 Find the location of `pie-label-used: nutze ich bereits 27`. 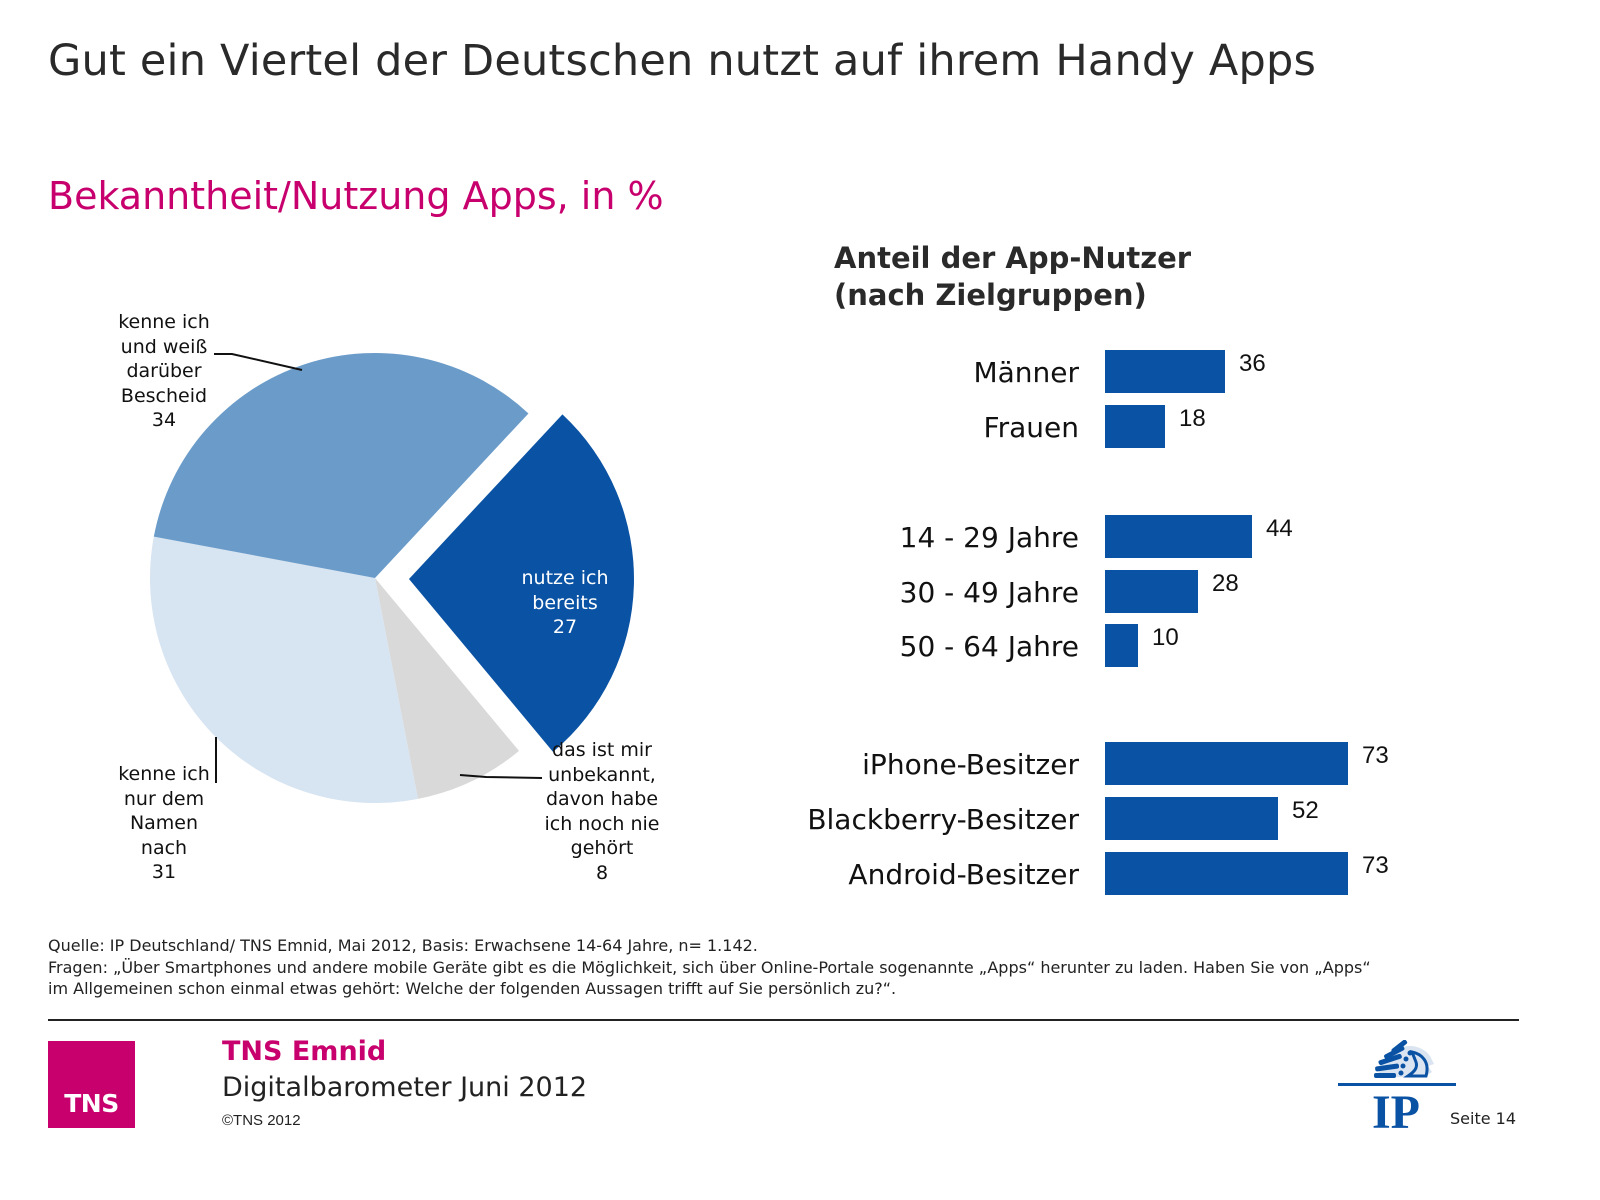

pie-label-used: nutze ich bereits 27 is located at coordinates (565, 602).